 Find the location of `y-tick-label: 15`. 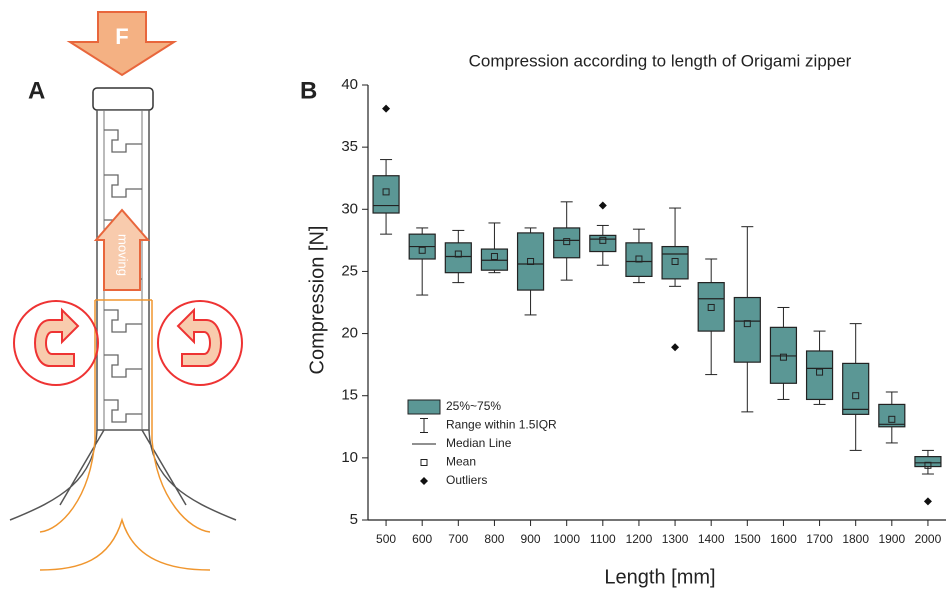

y-tick-label: 15 is located at coordinates (349, 395).